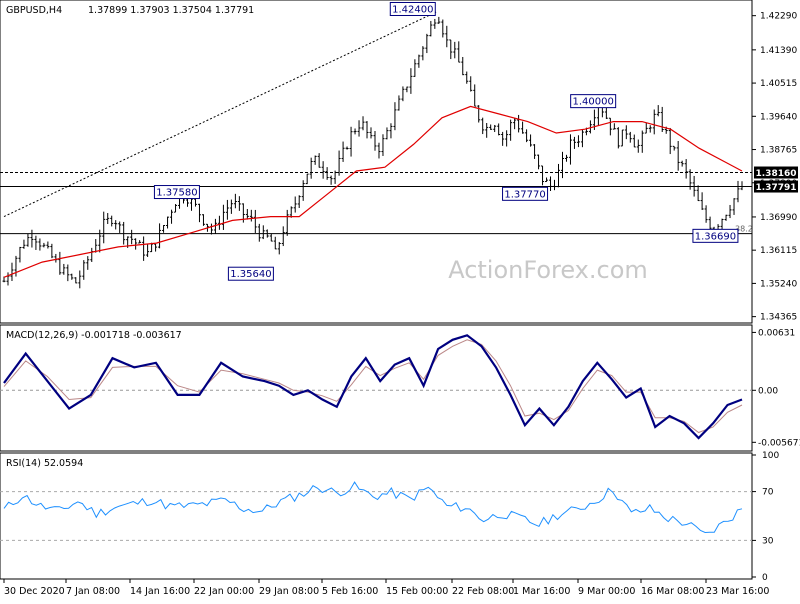 The width and height of the screenshot is (800, 604). What do you see at coordinates (770, 456) in the screenshot?
I see `rsi-tick-label: 100` at bounding box center [770, 456].